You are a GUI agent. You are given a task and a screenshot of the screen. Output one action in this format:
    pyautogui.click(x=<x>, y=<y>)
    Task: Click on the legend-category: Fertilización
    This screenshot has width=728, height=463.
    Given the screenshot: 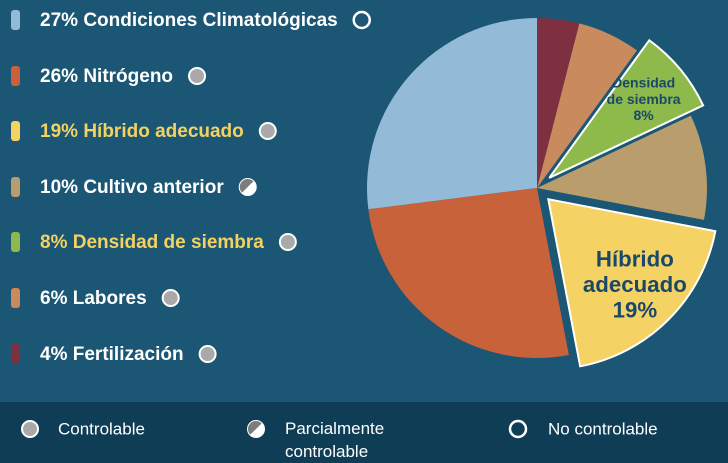 What is the action you would take?
    pyautogui.click(x=128, y=354)
    